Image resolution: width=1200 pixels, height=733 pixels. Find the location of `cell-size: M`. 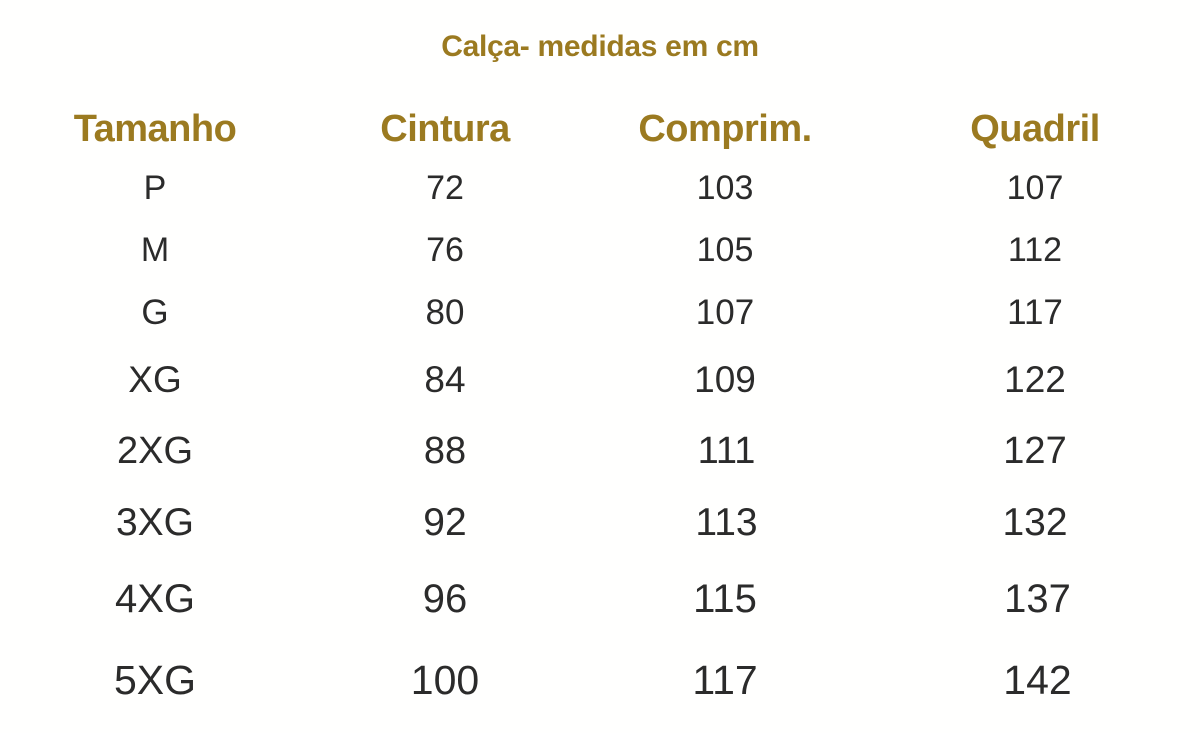

cell-size: M is located at coordinates (155, 249).